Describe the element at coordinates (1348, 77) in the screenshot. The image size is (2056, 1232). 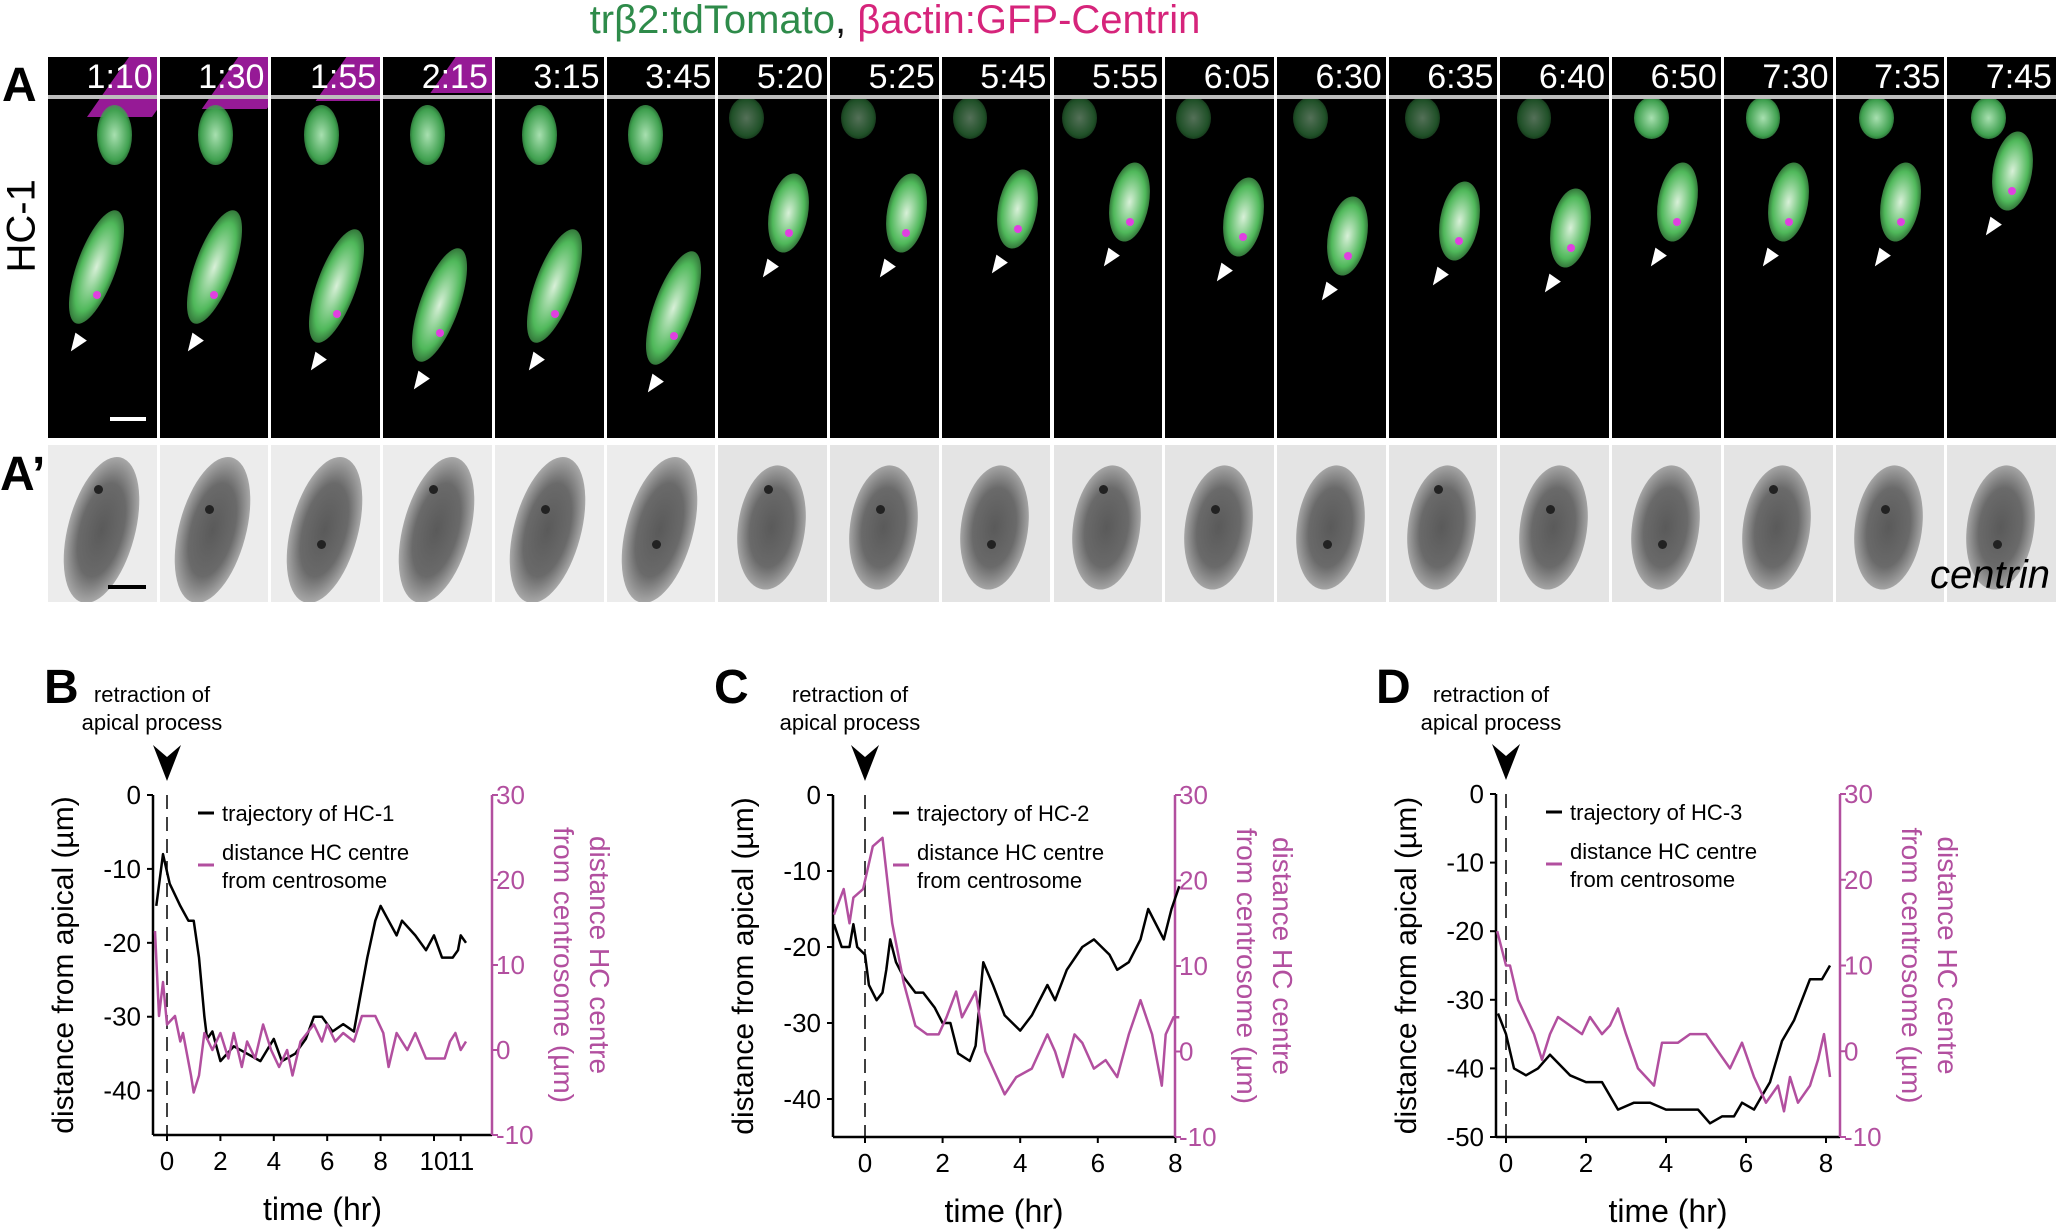
I see `timepoint-label: 6:30` at that location.